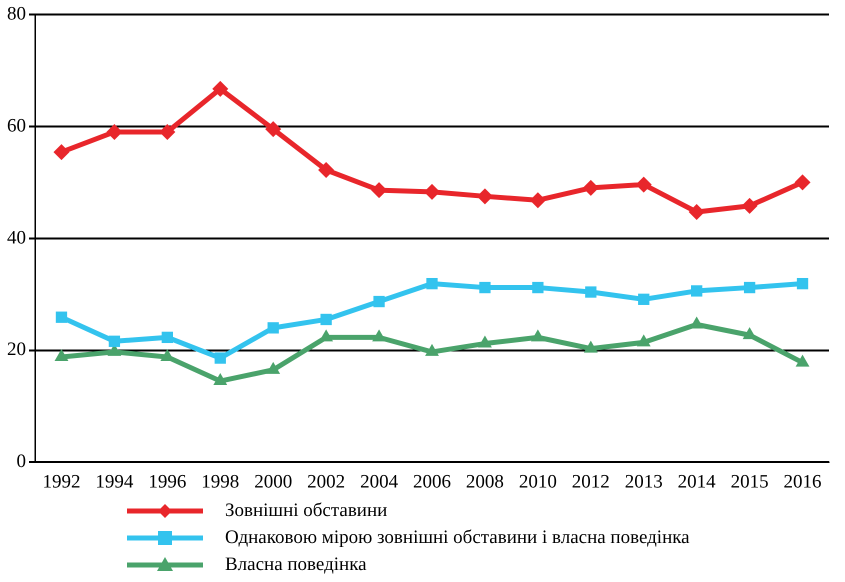 Image resolution: width=845 pixels, height=582 pixels. Describe the element at coordinates (16, 13) in the screenshot. I see `y-tick-label: 80` at that location.